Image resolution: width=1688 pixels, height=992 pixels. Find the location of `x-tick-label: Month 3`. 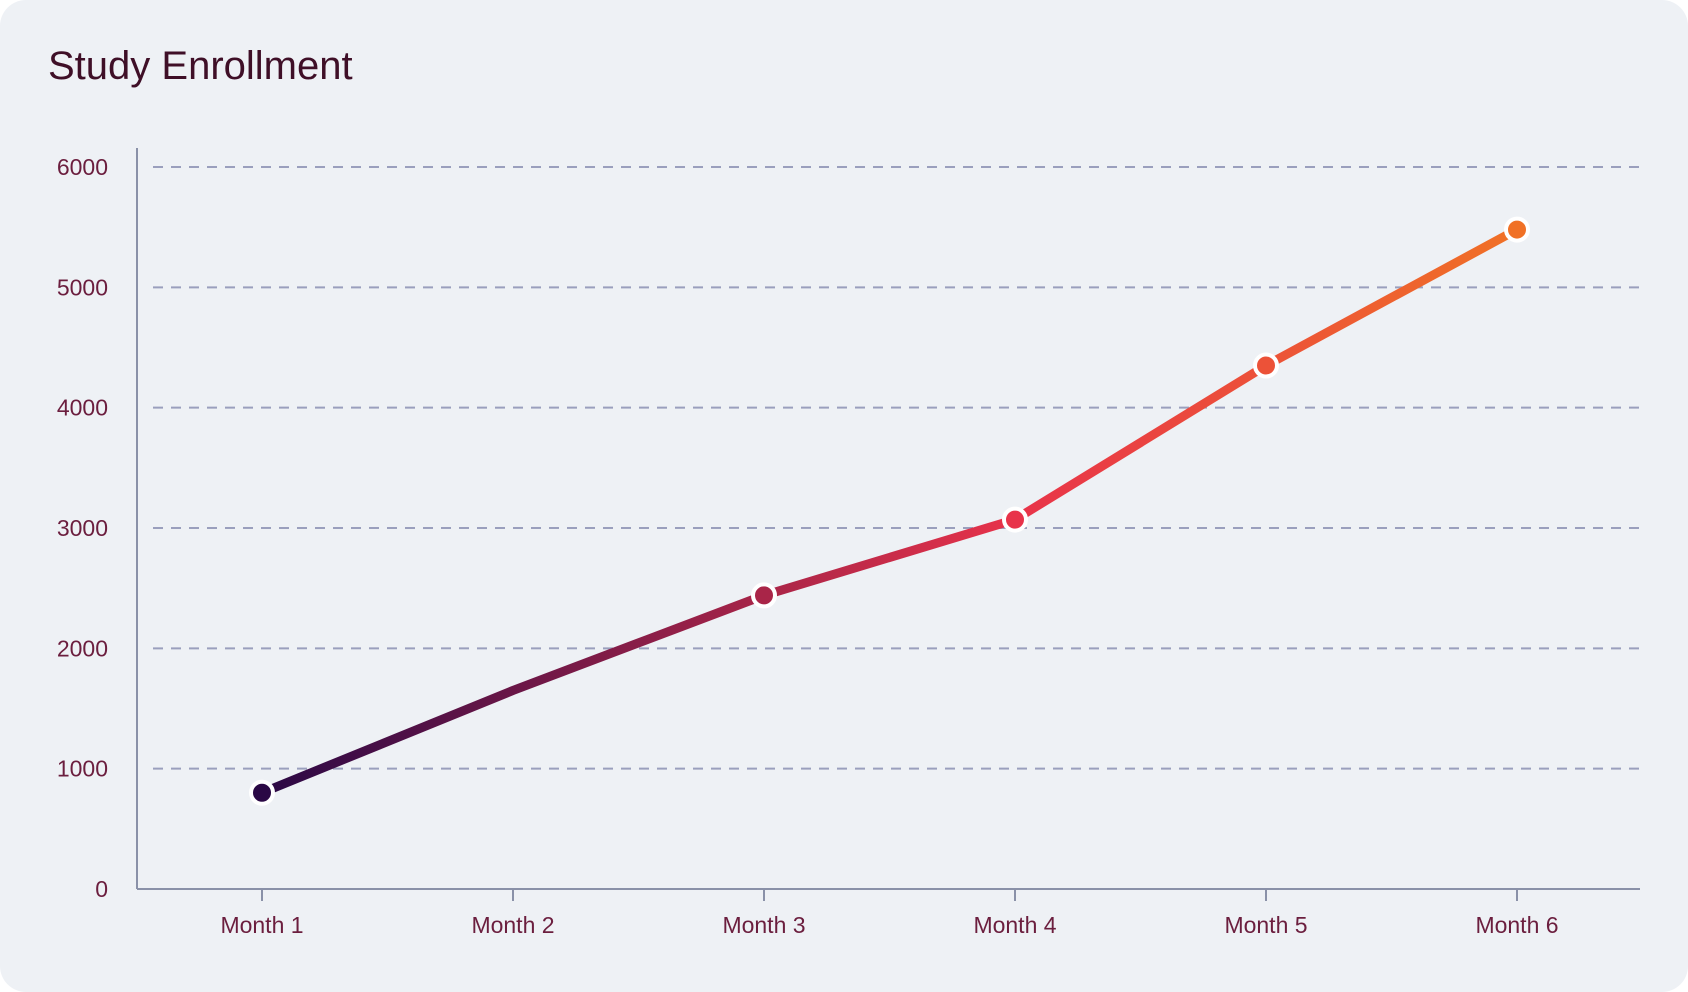

x-tick-label: Month 3 is located at coordinates (763, 925).